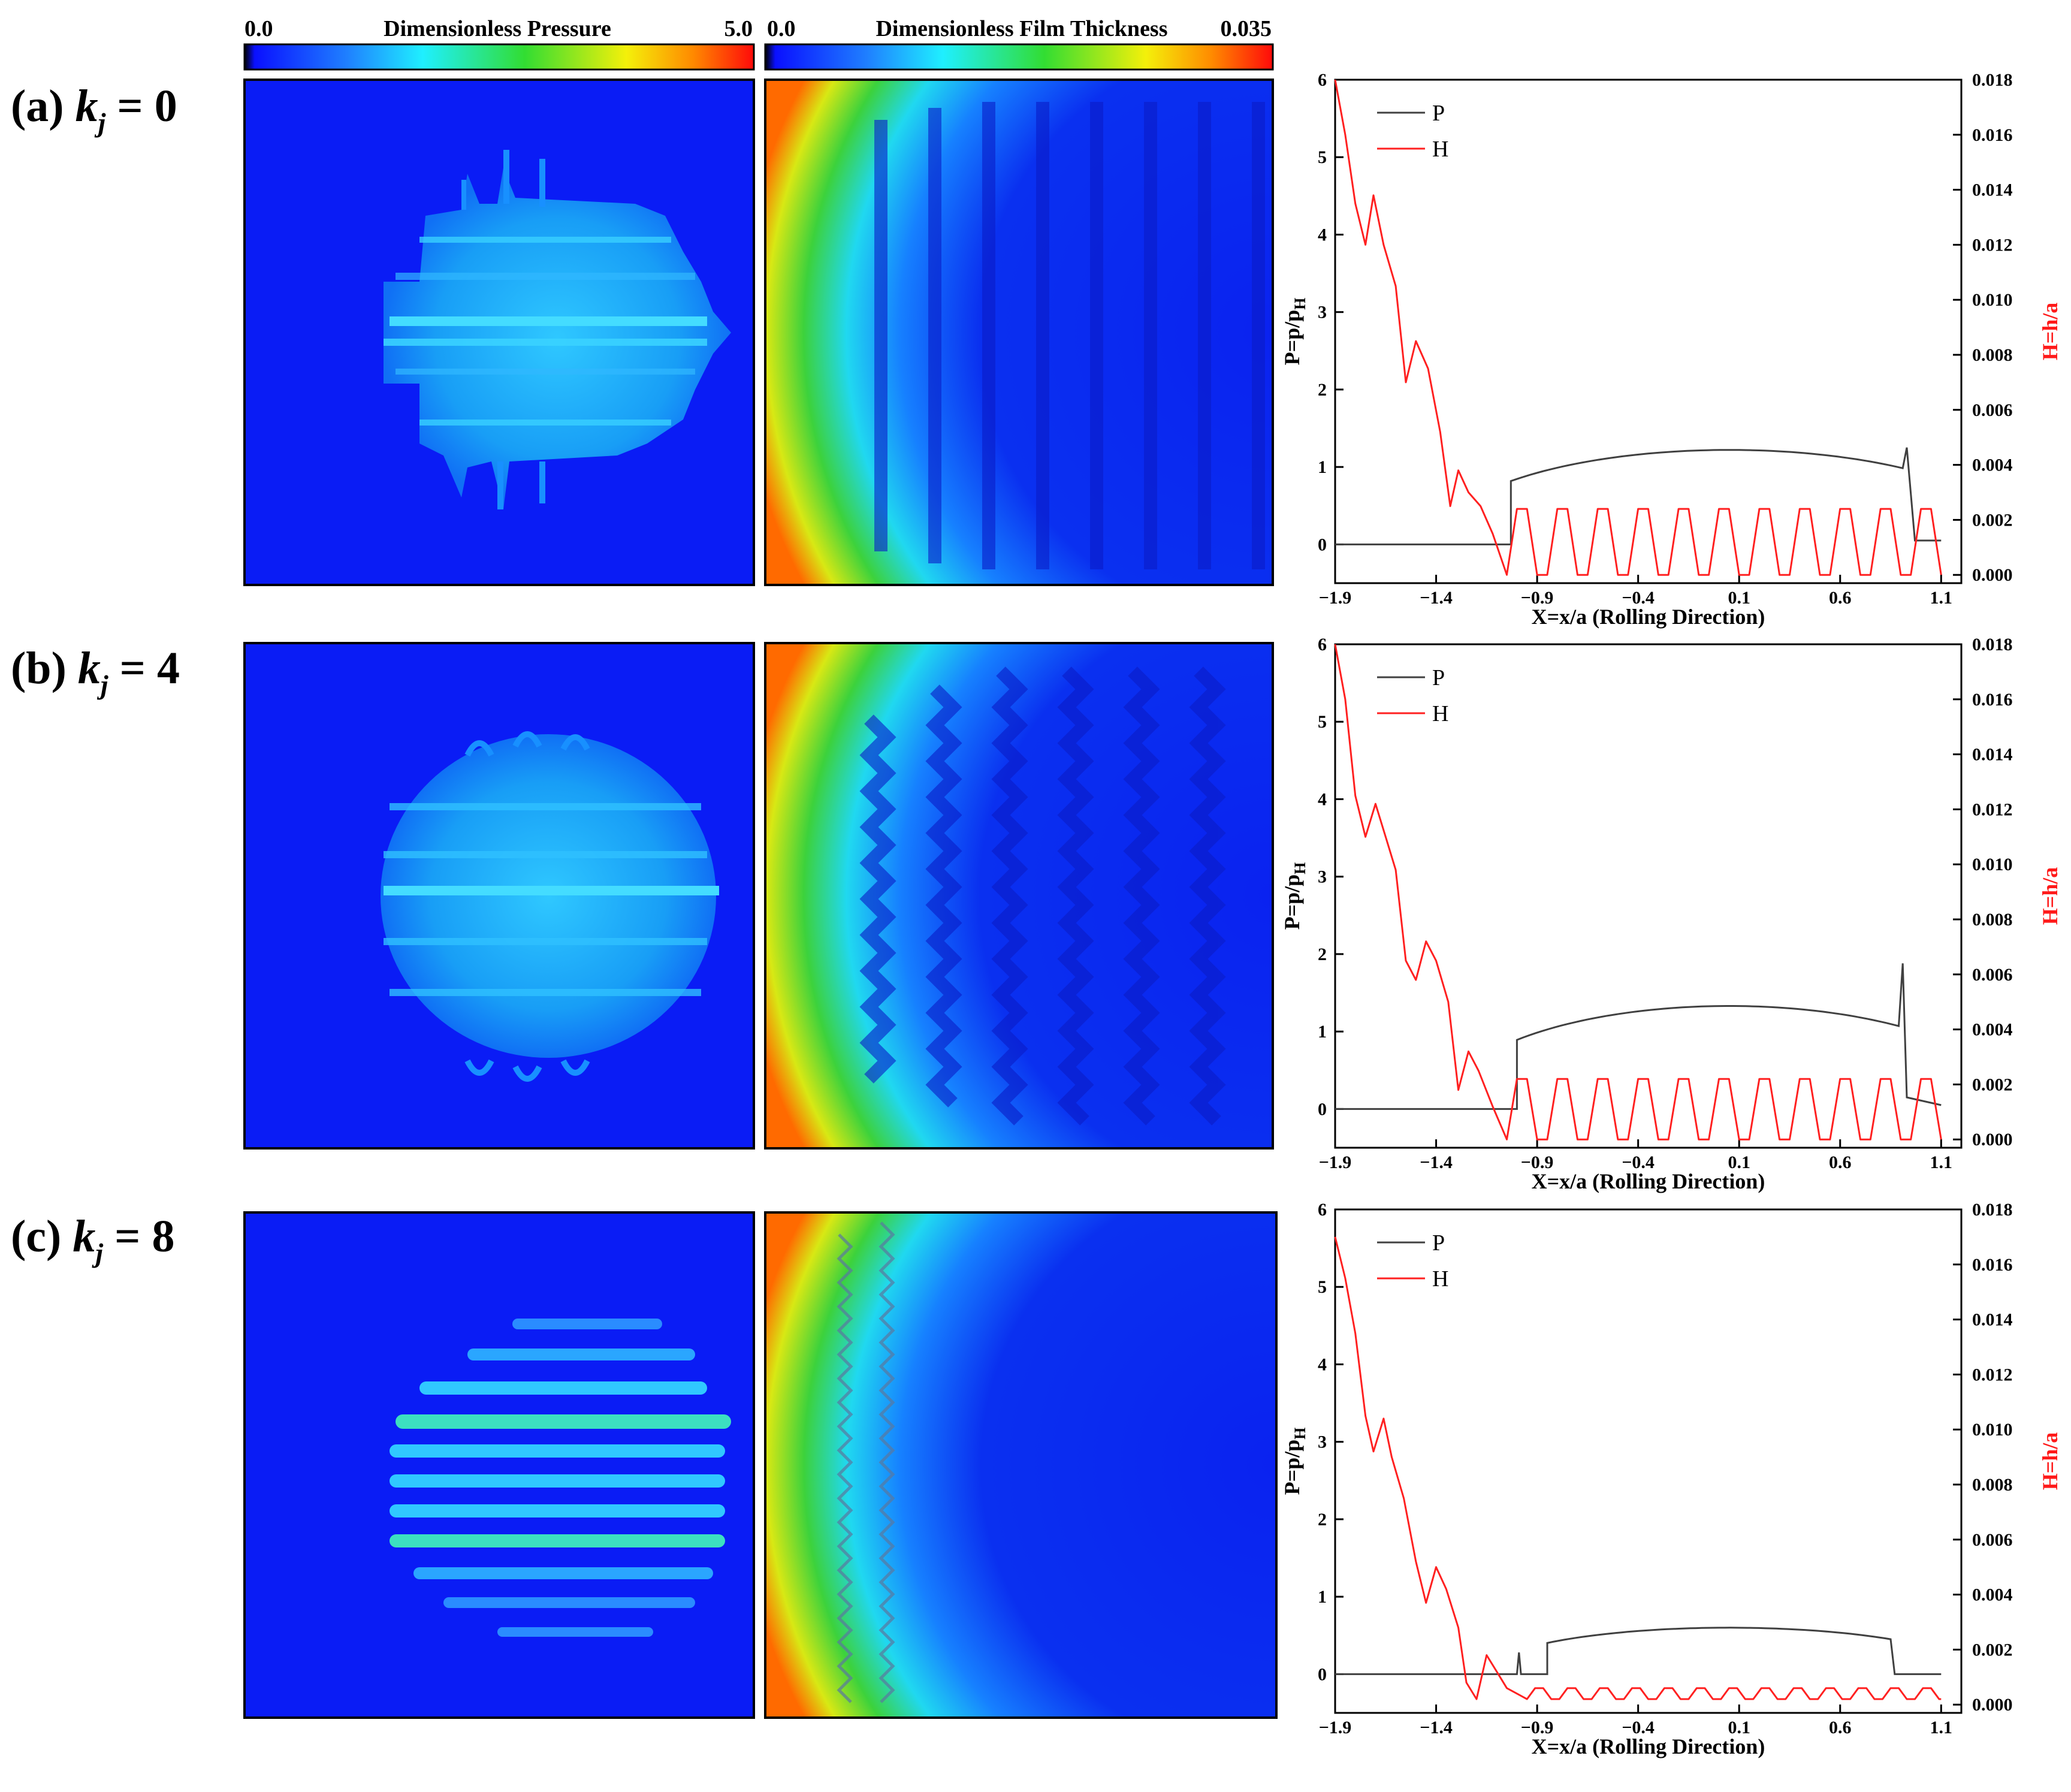 Image resolution: width=2071 pixels, height=1792 pixels. I want to click on pressure-map-b, so click(499, 895).